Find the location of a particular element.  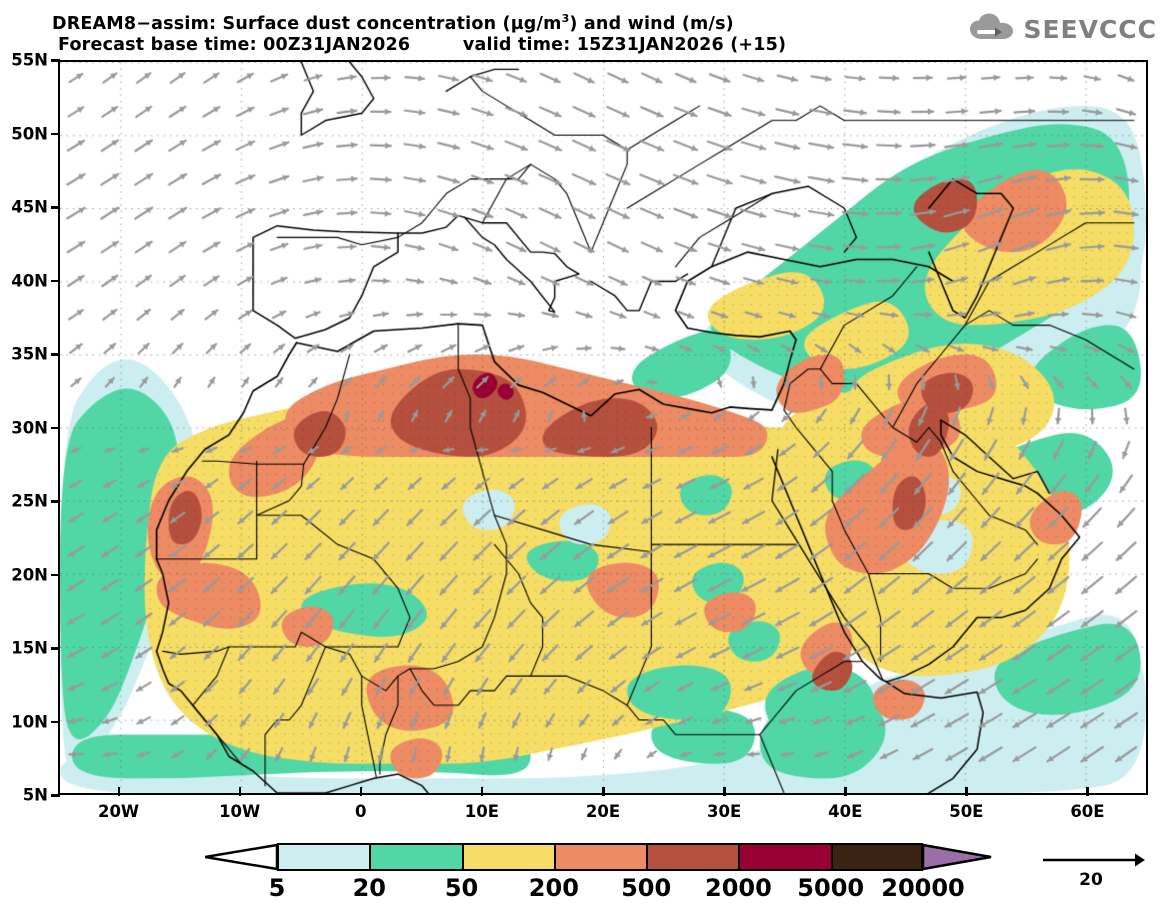

wind-reference-vector: 20 is located at coordinates (1092, 871).